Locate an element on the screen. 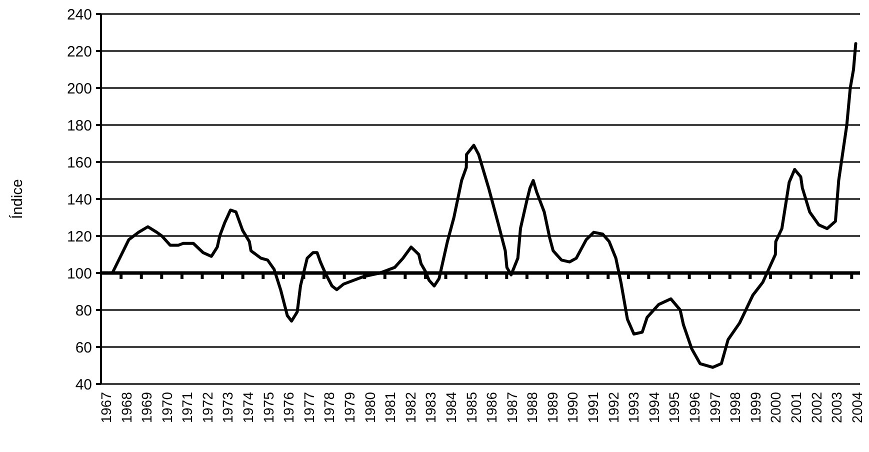  x-tick-label: 2002 is located at coordinates (816, 408).